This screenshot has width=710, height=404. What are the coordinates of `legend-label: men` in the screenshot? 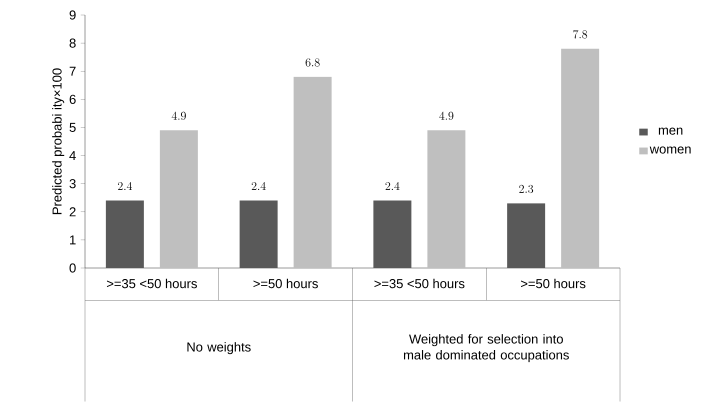 It's located at (670, 131).